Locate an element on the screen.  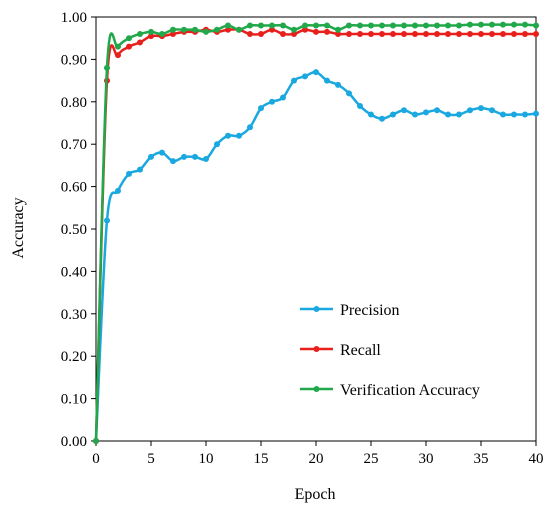
y-tick-label: 0.30 is located at coordinates (74, 315).